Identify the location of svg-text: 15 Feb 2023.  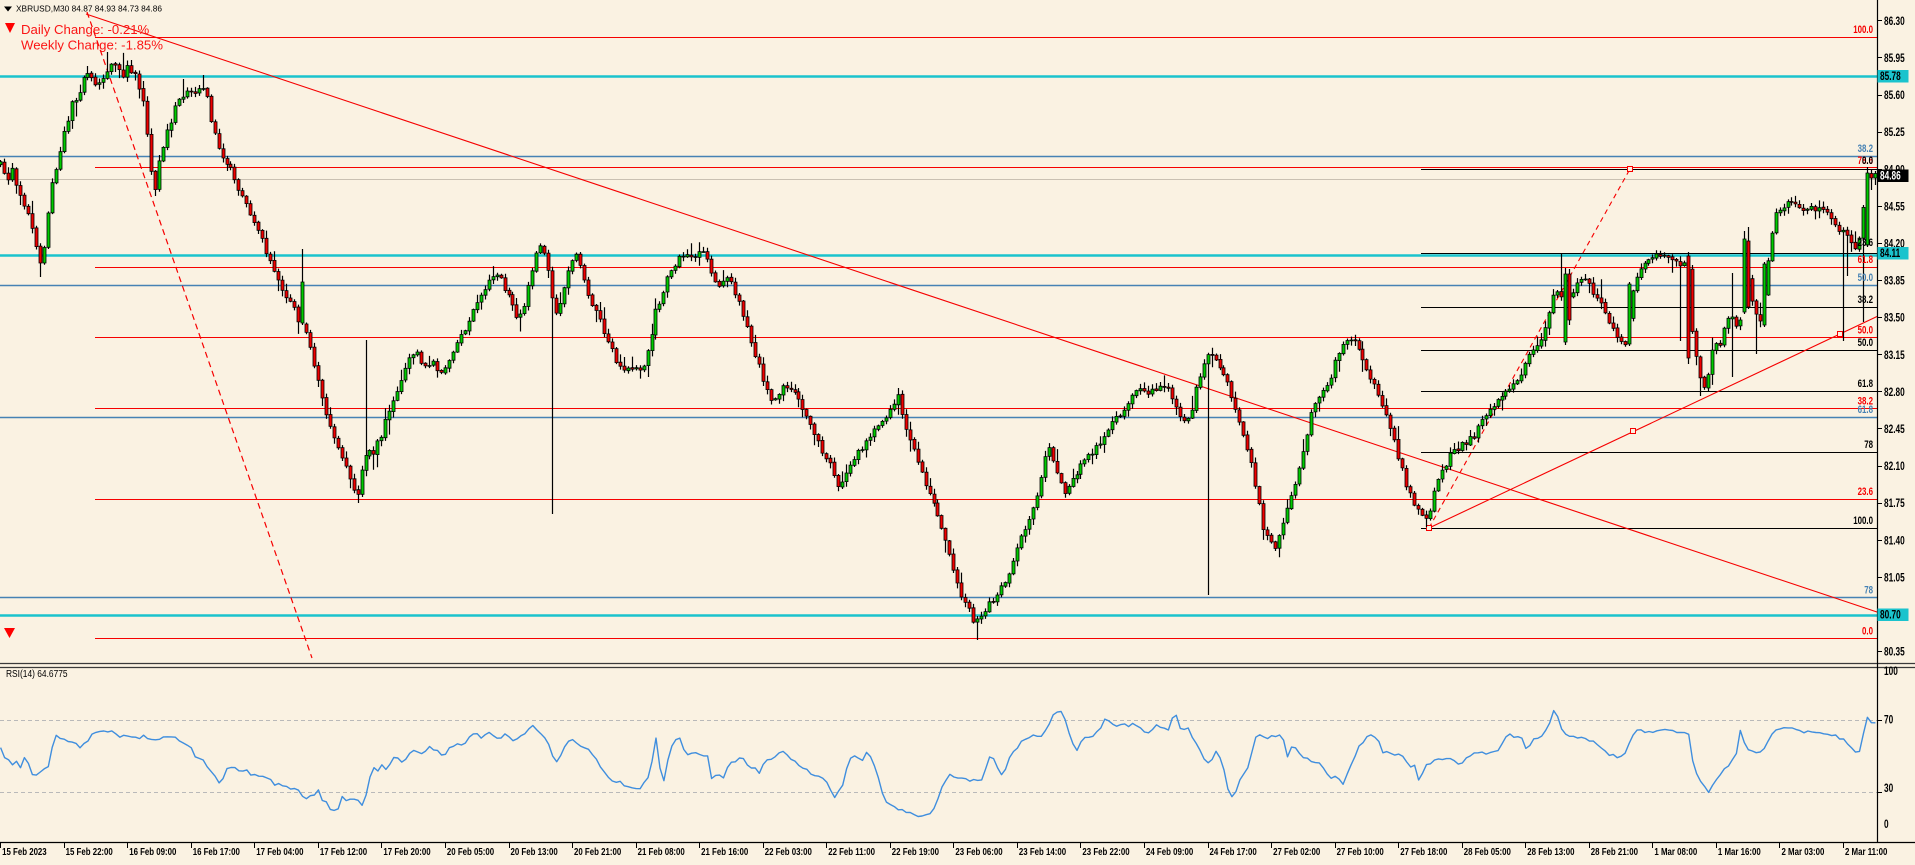
(24, 851).